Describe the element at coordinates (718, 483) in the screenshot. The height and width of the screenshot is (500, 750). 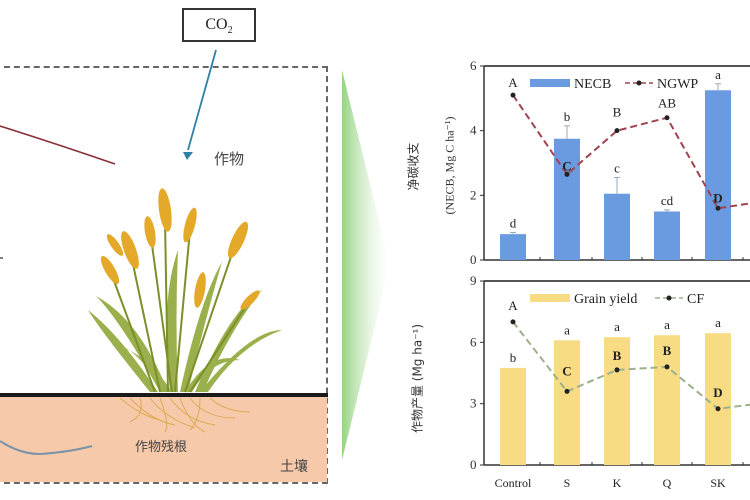
I see `x-tick-label: SK` at that location.